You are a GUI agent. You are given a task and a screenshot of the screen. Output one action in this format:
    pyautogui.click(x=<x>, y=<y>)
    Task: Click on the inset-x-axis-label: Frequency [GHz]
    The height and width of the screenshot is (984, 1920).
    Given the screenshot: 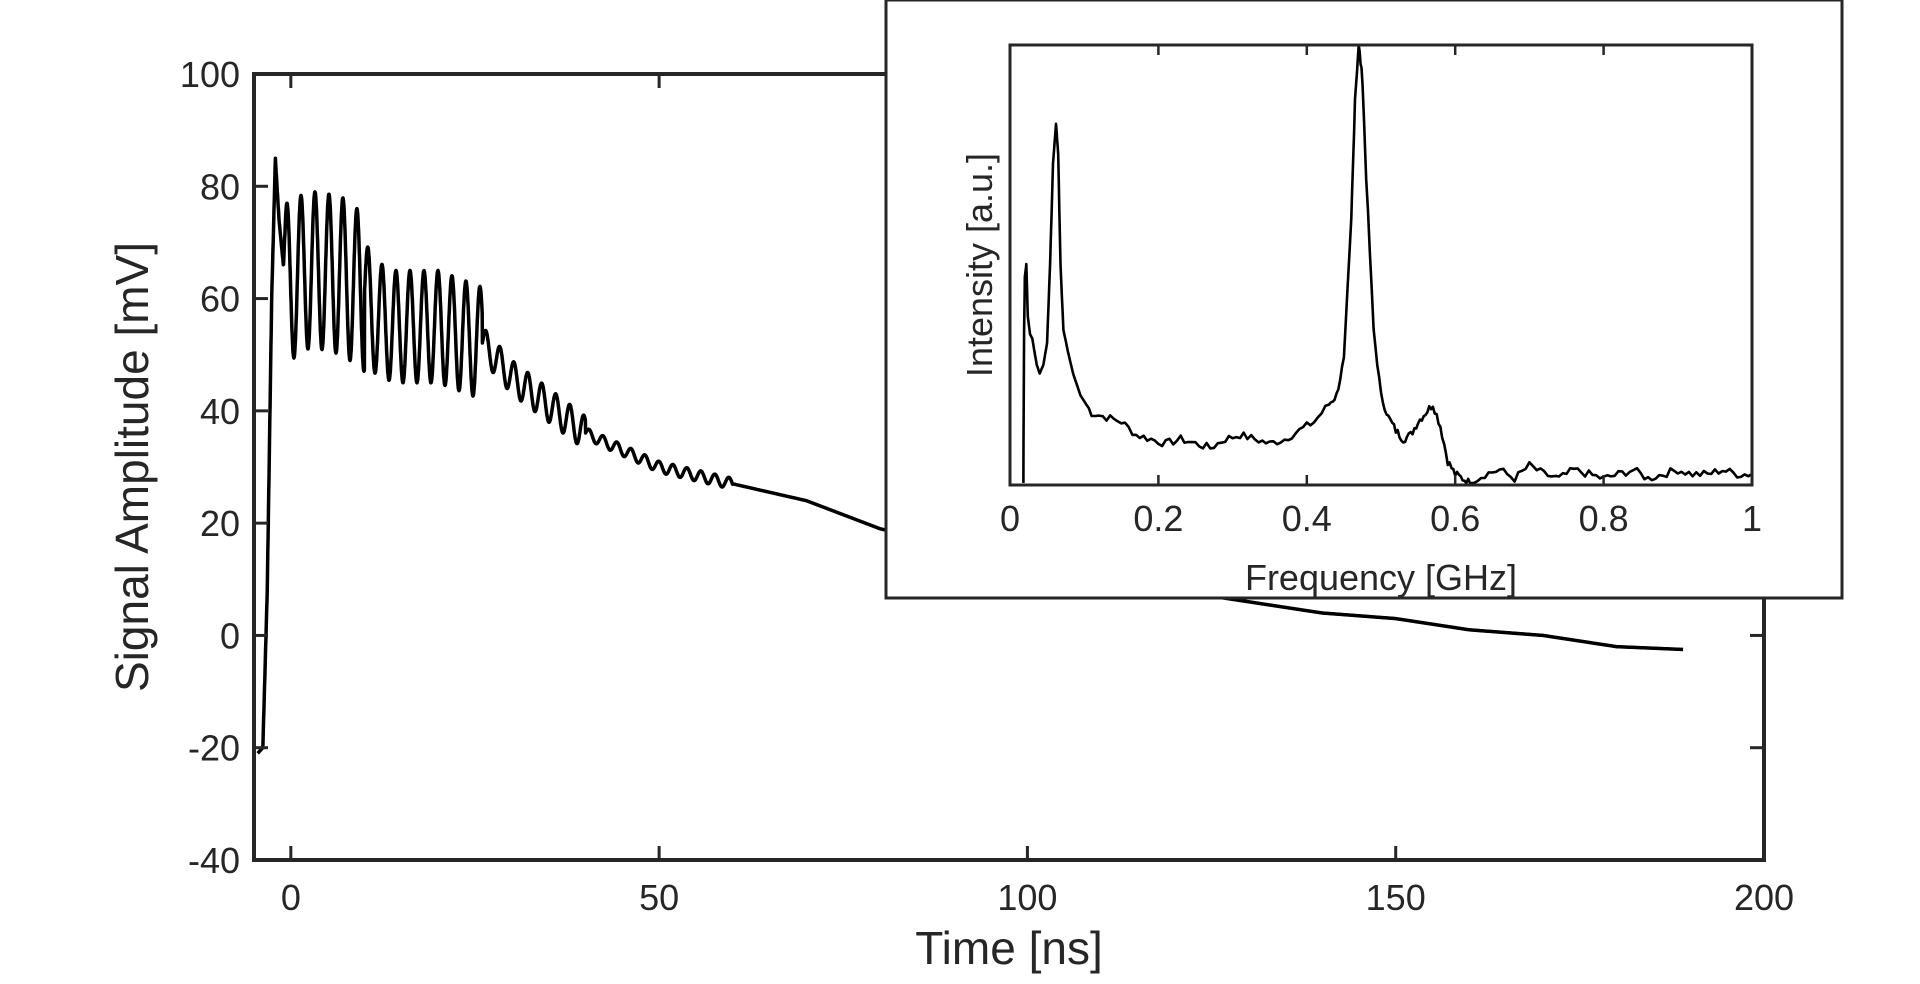 What is the action you would take?
    pyautogui.click(x=1381, y=577)
    